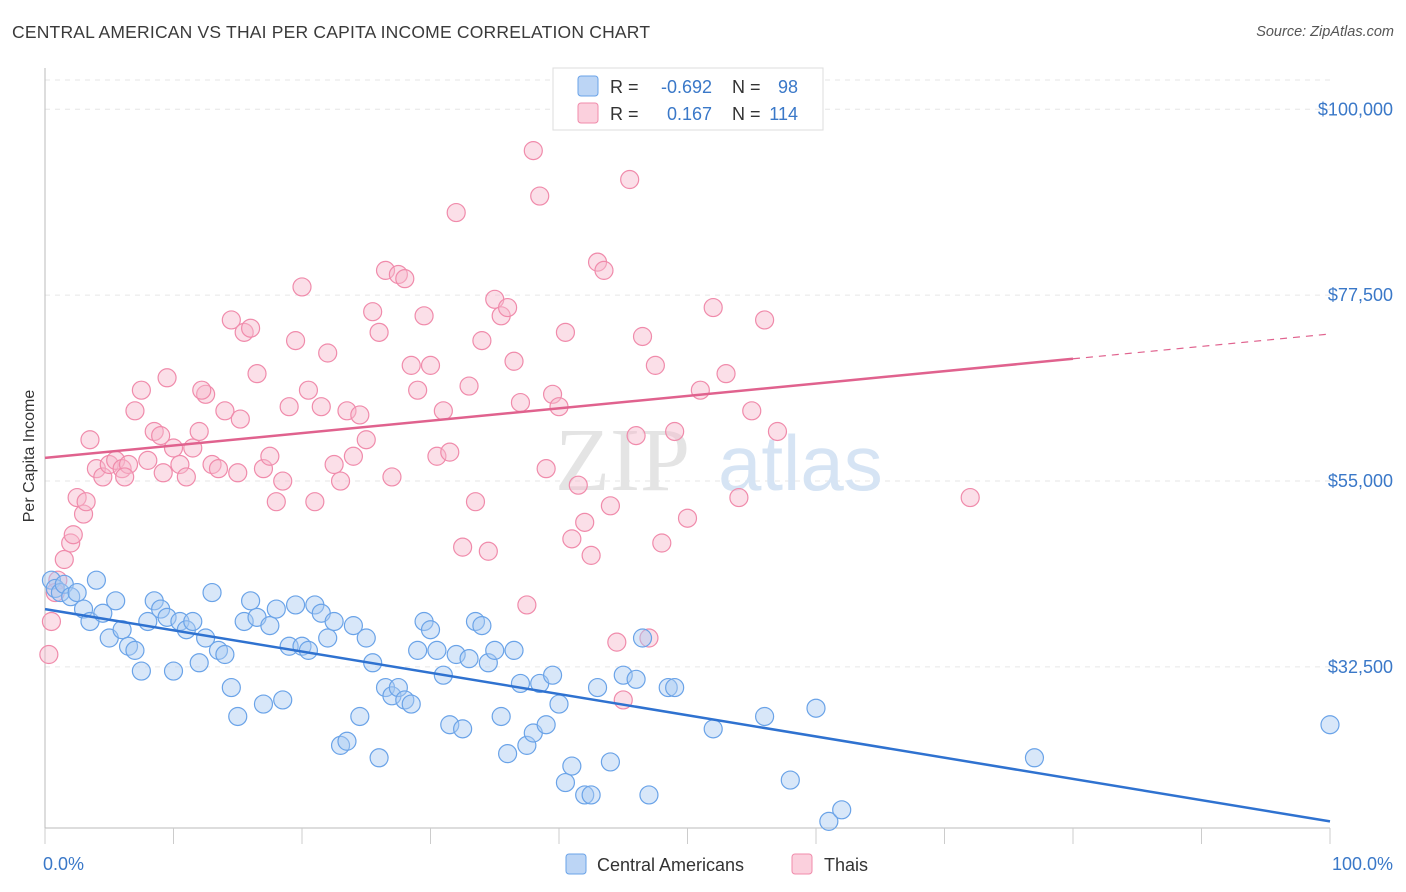 The height and width of the screenshot is (892, 1406). What do you see at coordinates (1325, 32) in the screenshot?
I see `source-label: Source: ZipAtlas.com` at bounding box center [1325, 32].